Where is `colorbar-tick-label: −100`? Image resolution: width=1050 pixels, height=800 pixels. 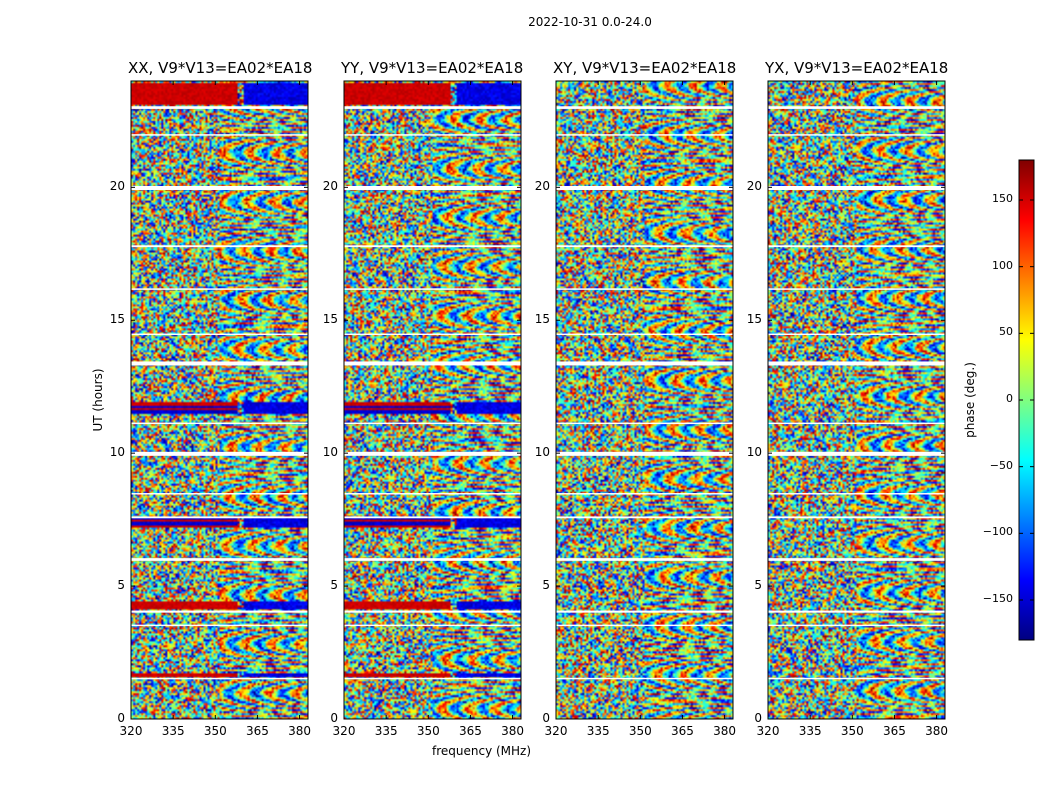
colorbar-tick-label: −100 is located at coordinates (997, 532).